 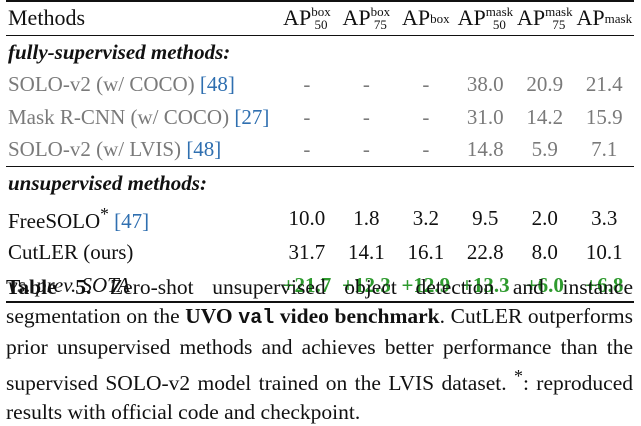 I want to click on method-name: SOLO-v2 (w/ LVIS) [48], so click(x=115, y=149).